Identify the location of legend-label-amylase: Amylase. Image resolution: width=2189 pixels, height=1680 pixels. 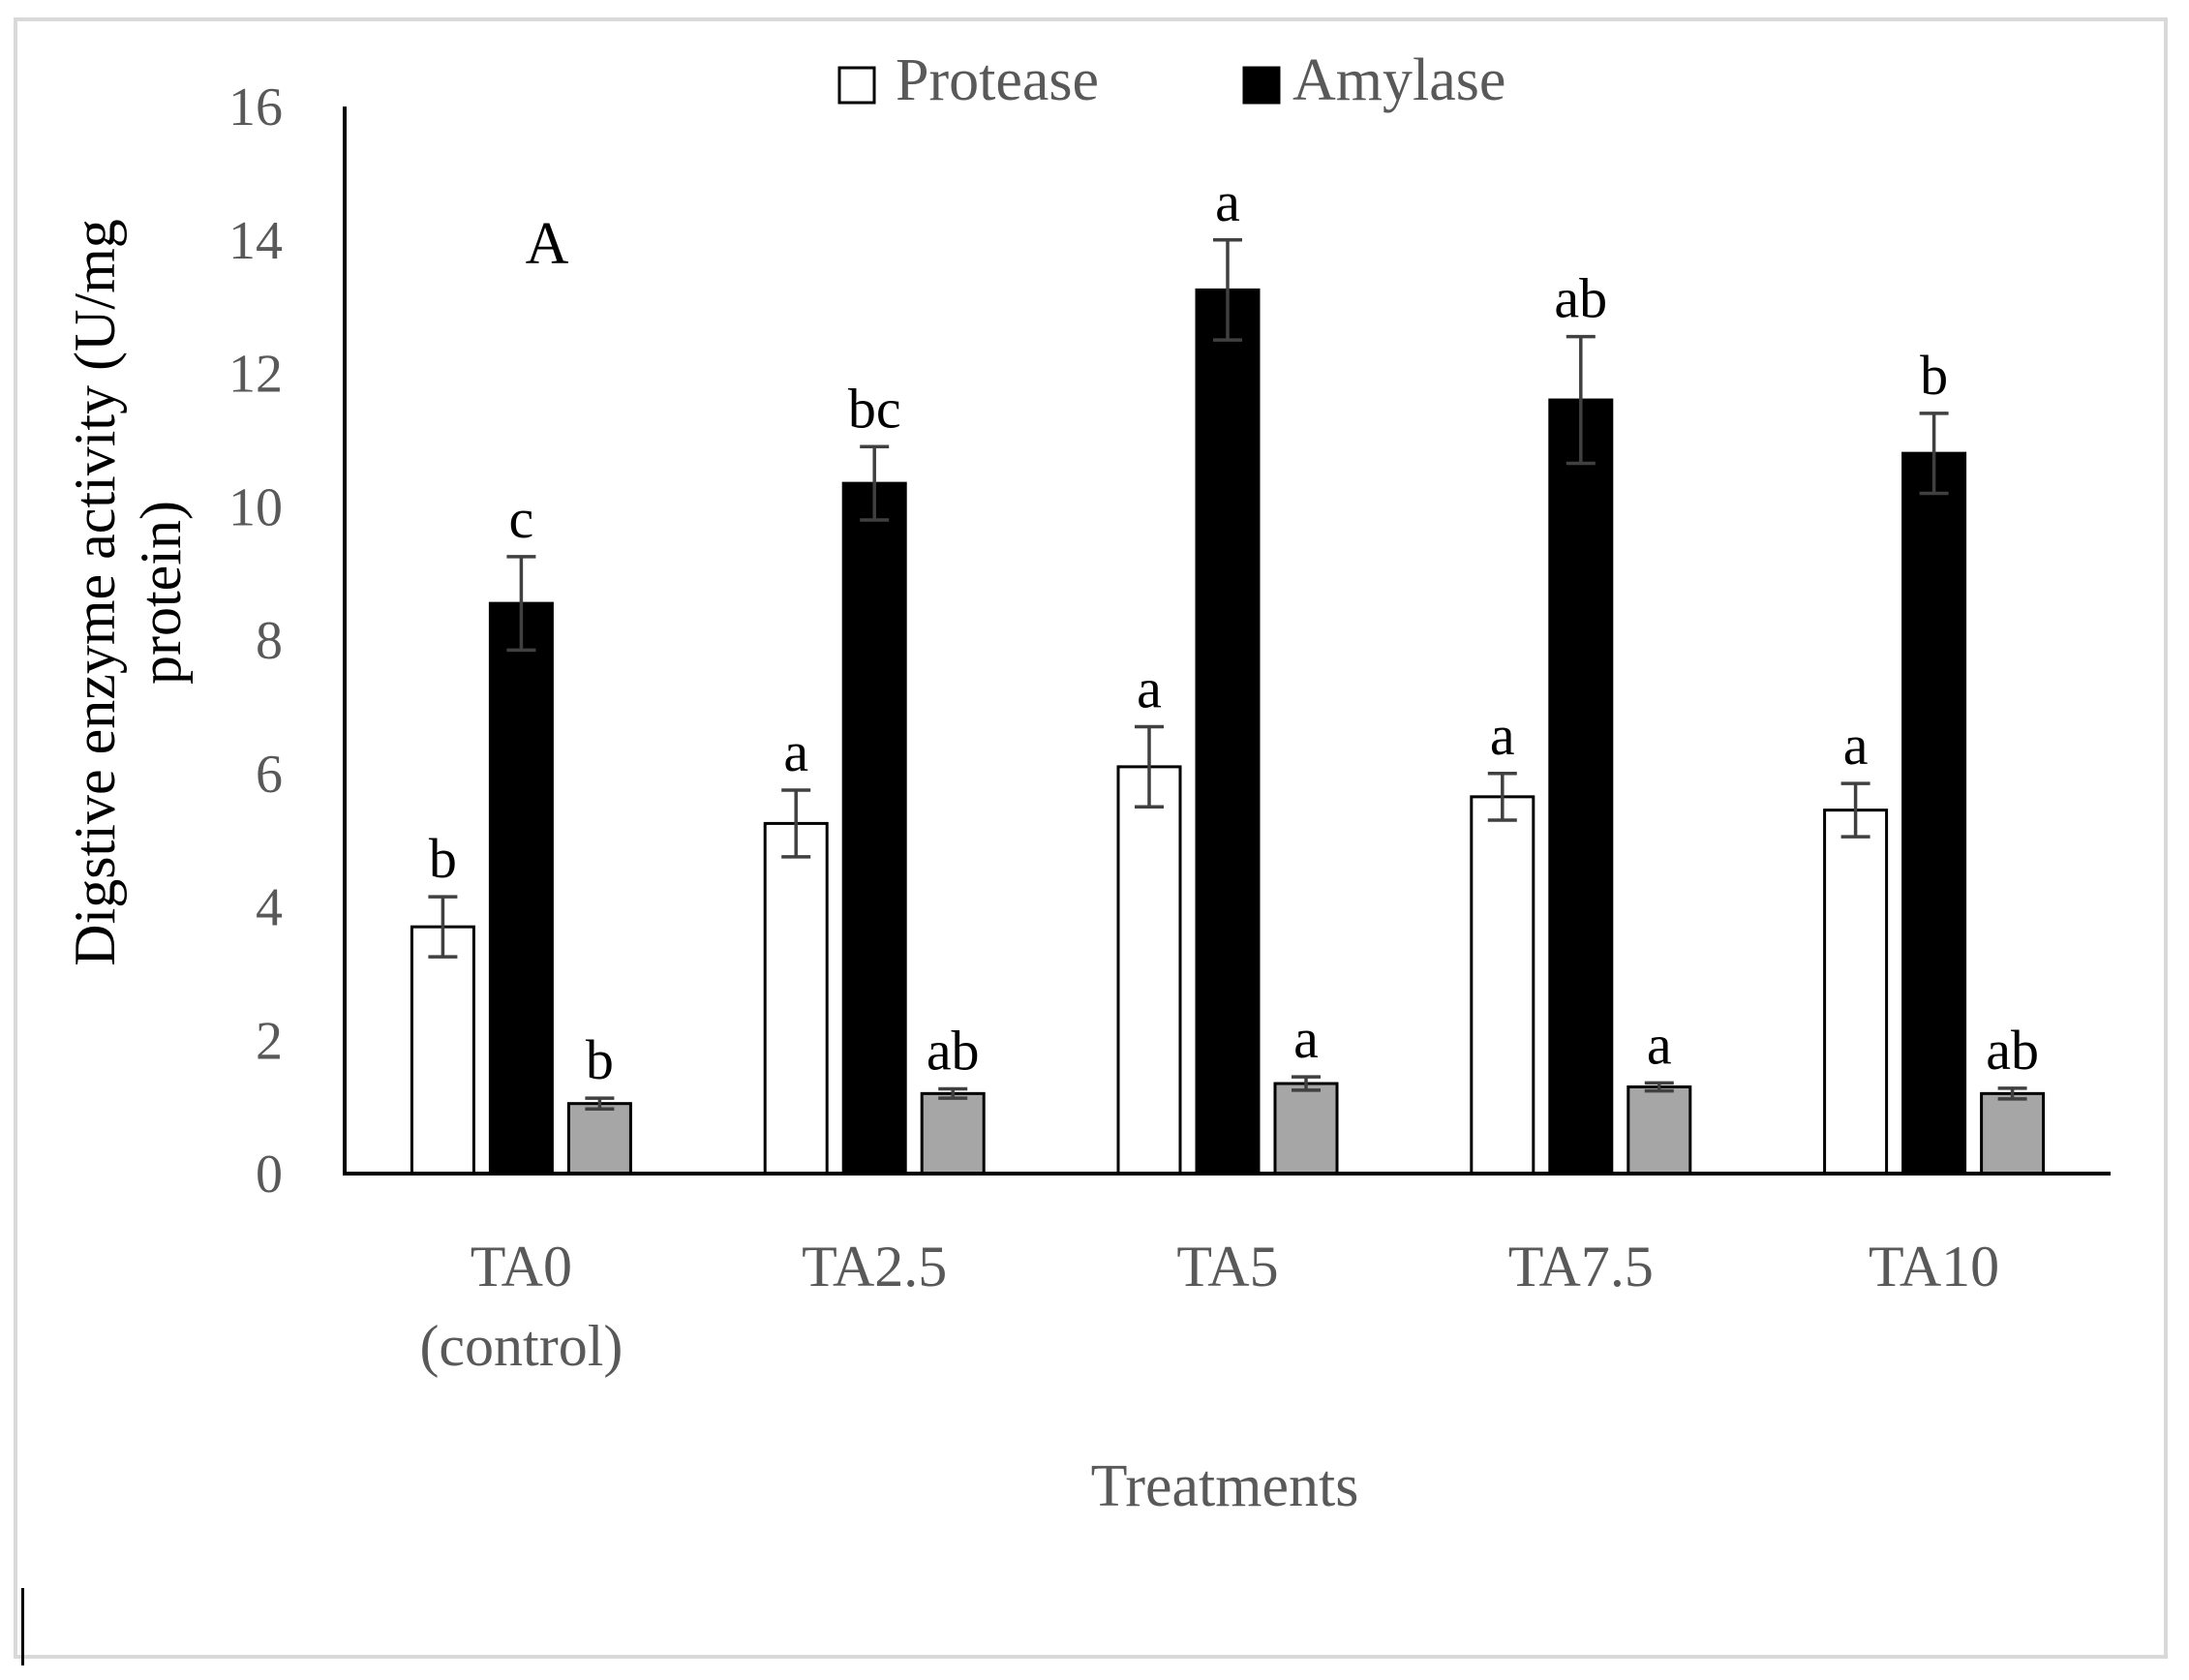
(1398, 80).